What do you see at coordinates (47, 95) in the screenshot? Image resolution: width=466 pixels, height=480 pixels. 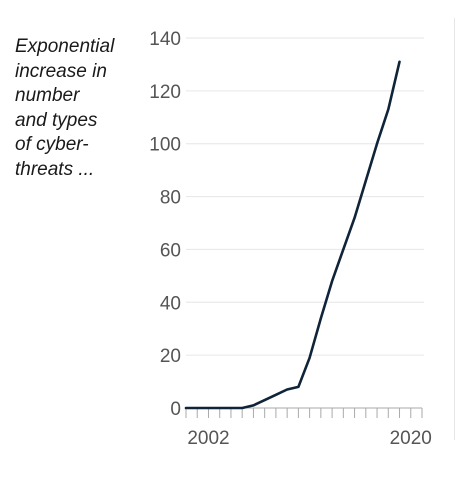 I see `annotation-line: number` at bounding box center [47, 95].